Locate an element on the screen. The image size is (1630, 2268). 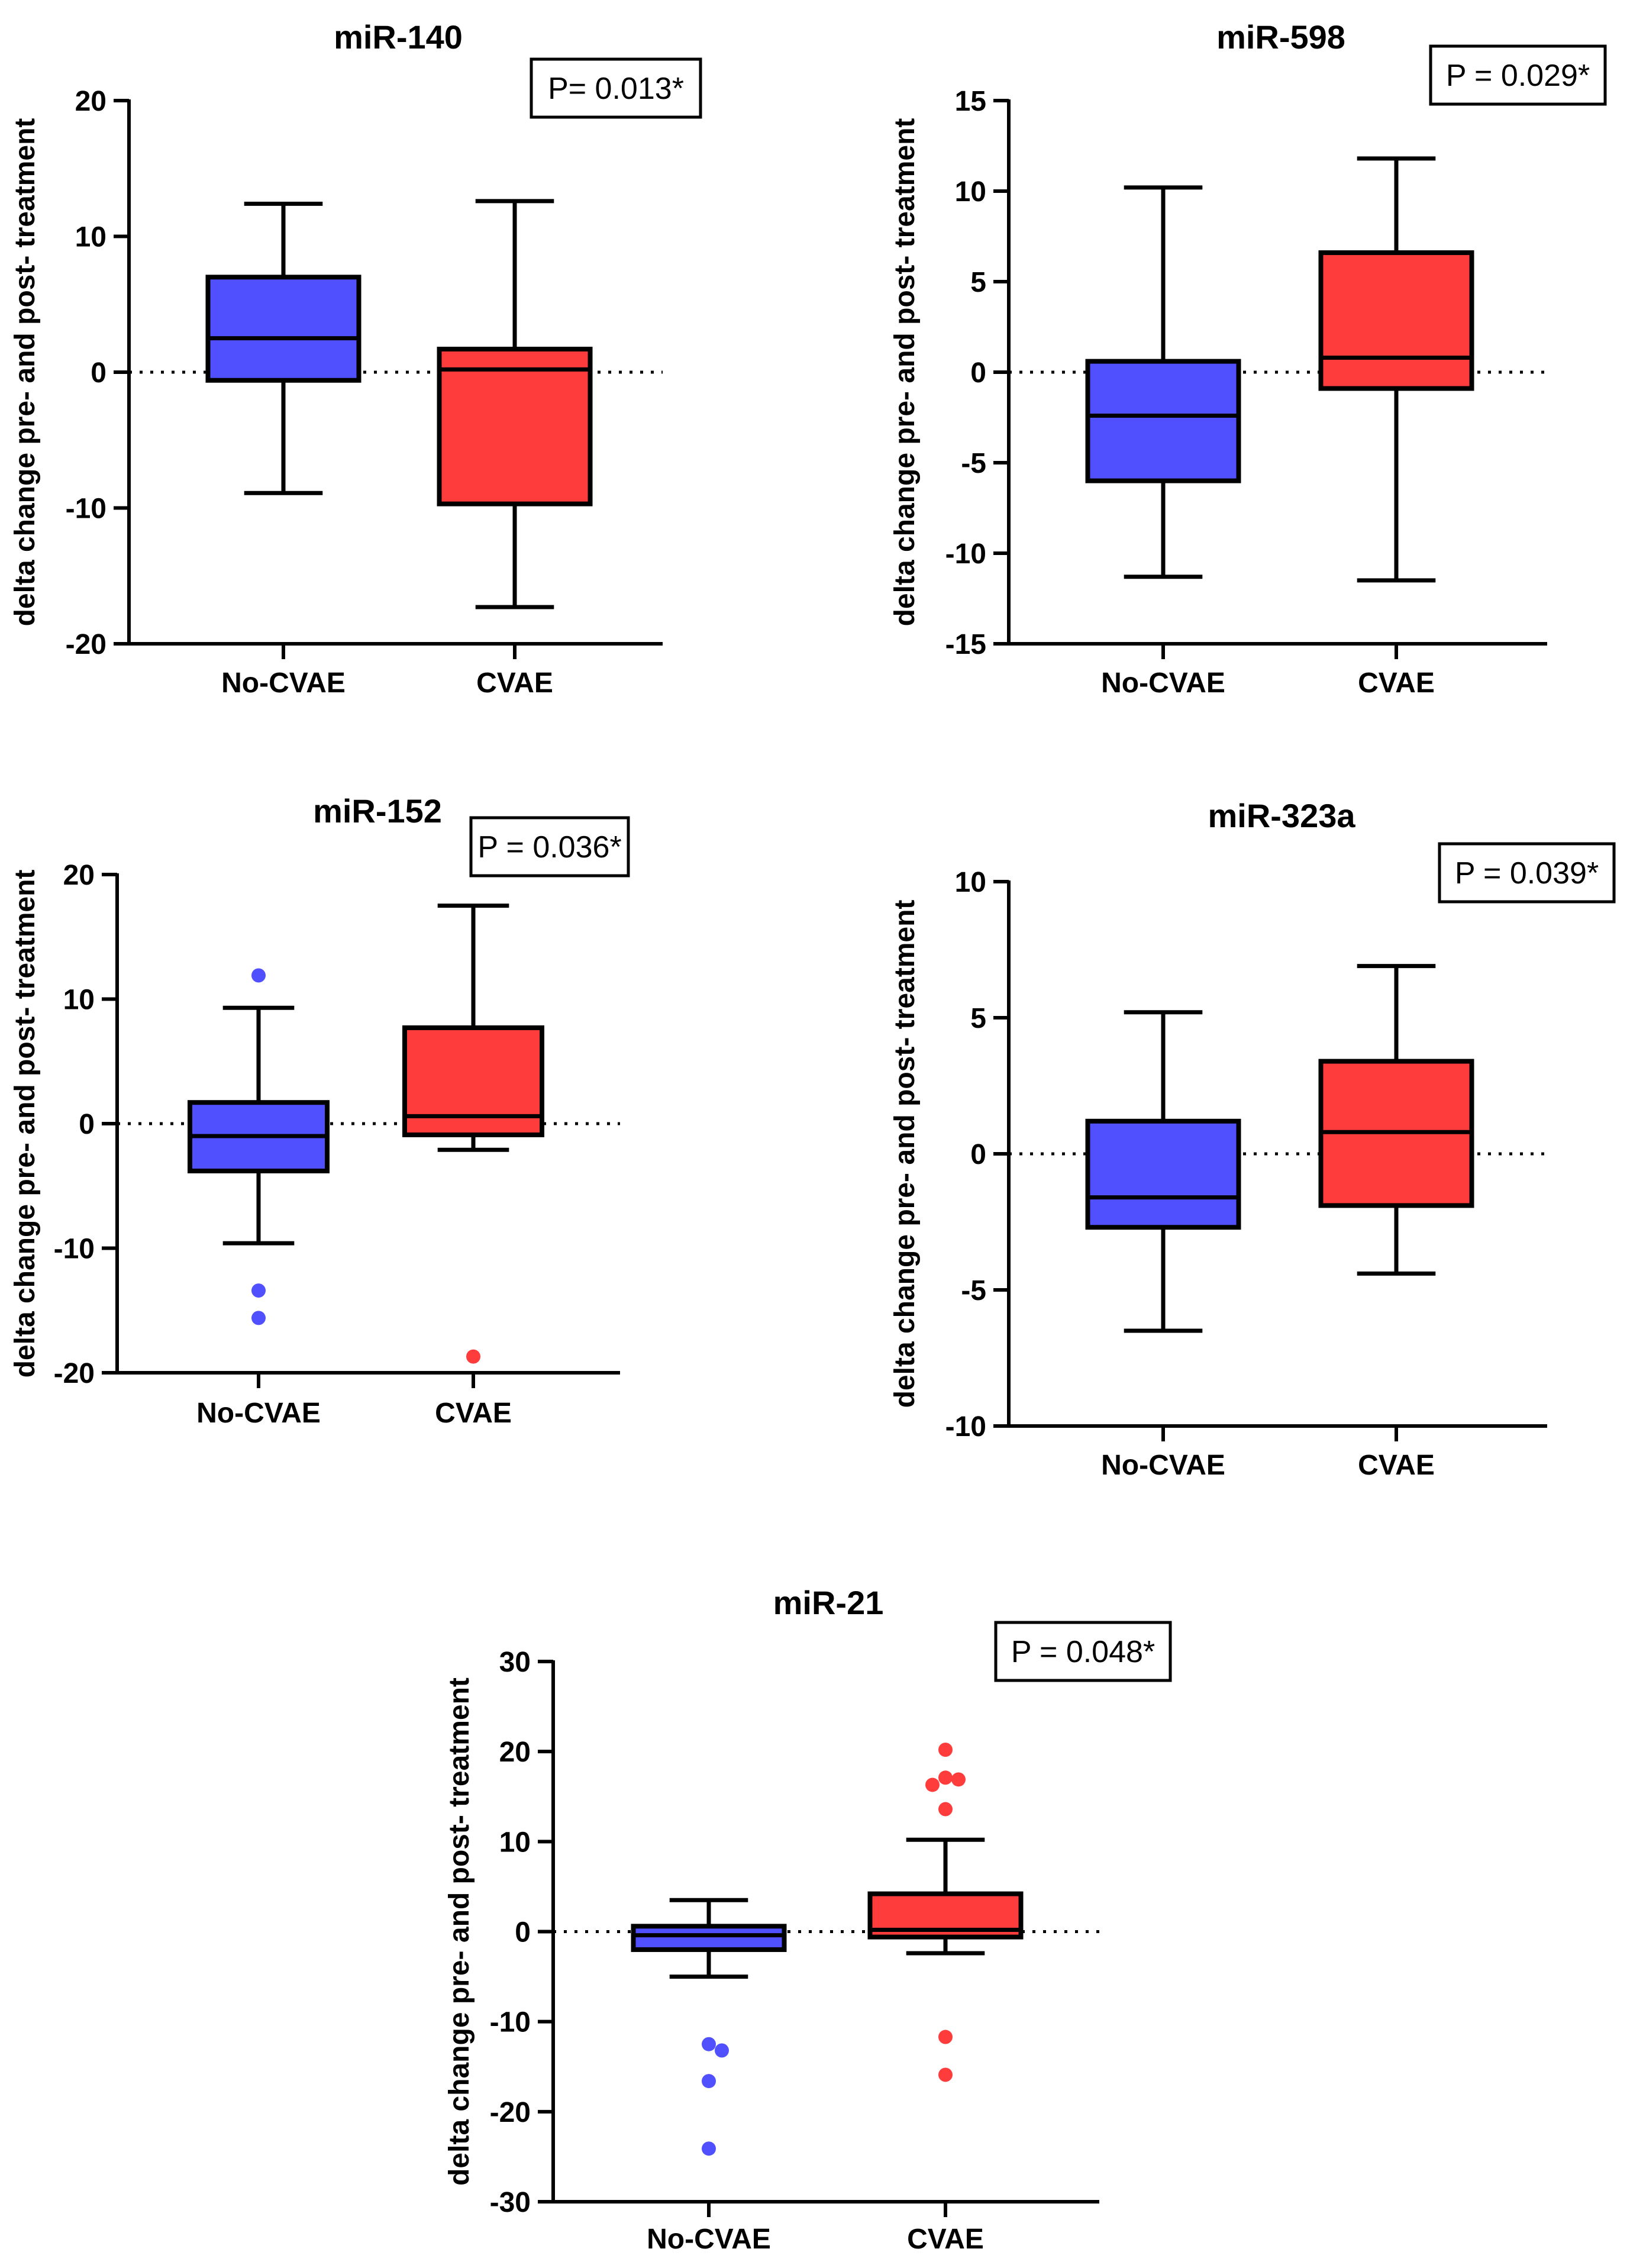
p-value-label: P = 0.048* is located at coordinates (1083, 1652).